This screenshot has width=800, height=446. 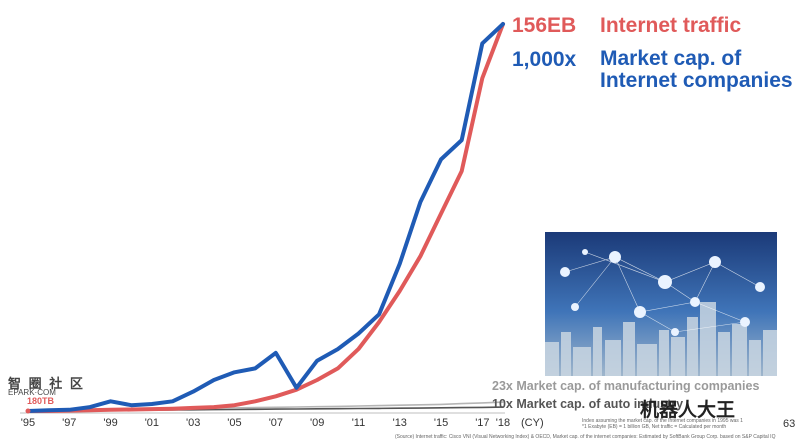 I want to click on x-tick-label: '99, so click(x=110, y=423).